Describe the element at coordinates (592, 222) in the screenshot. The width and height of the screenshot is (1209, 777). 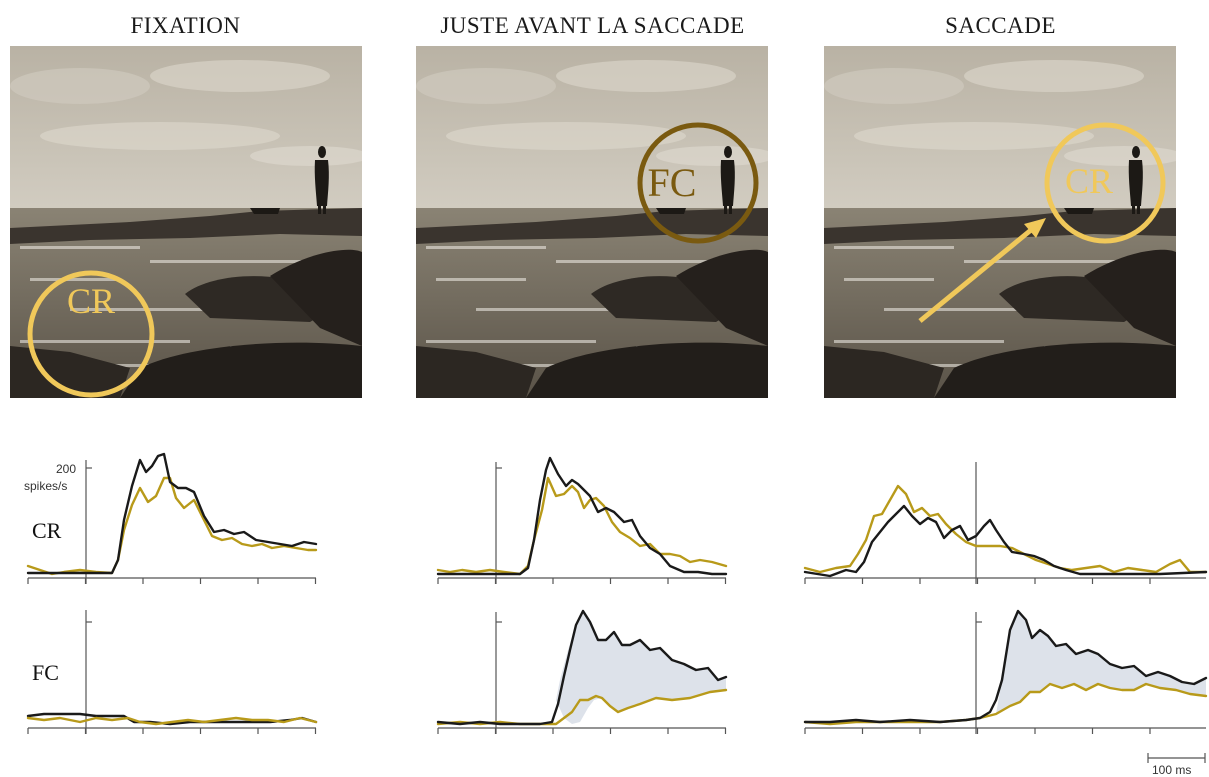
I see `scene-photo-before-saccade: FC` at that location.